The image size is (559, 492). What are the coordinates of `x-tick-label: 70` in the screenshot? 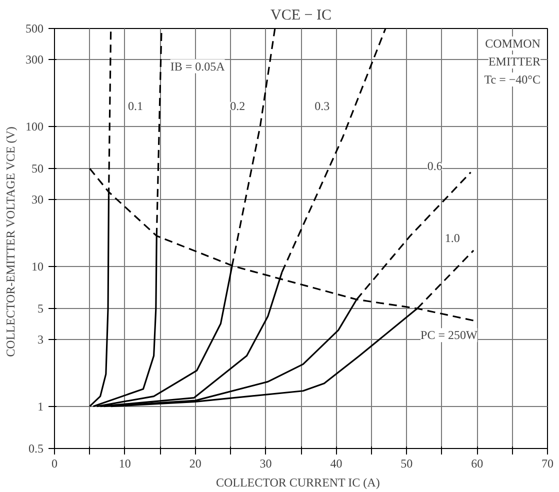 It's located at (548, 463).